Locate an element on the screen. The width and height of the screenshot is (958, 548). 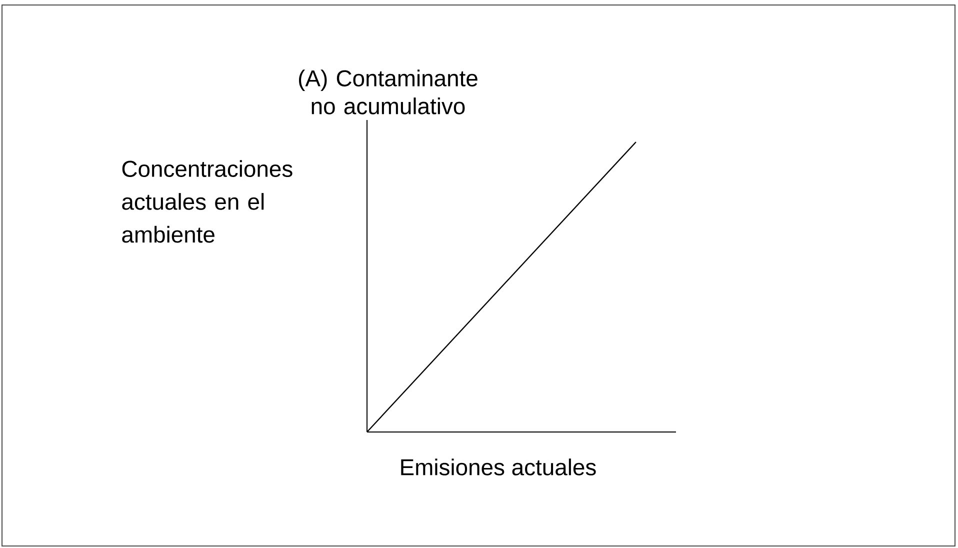
y-axis-title: Concentraciones actuales en el ambiente is located at coordinates (207, 201).